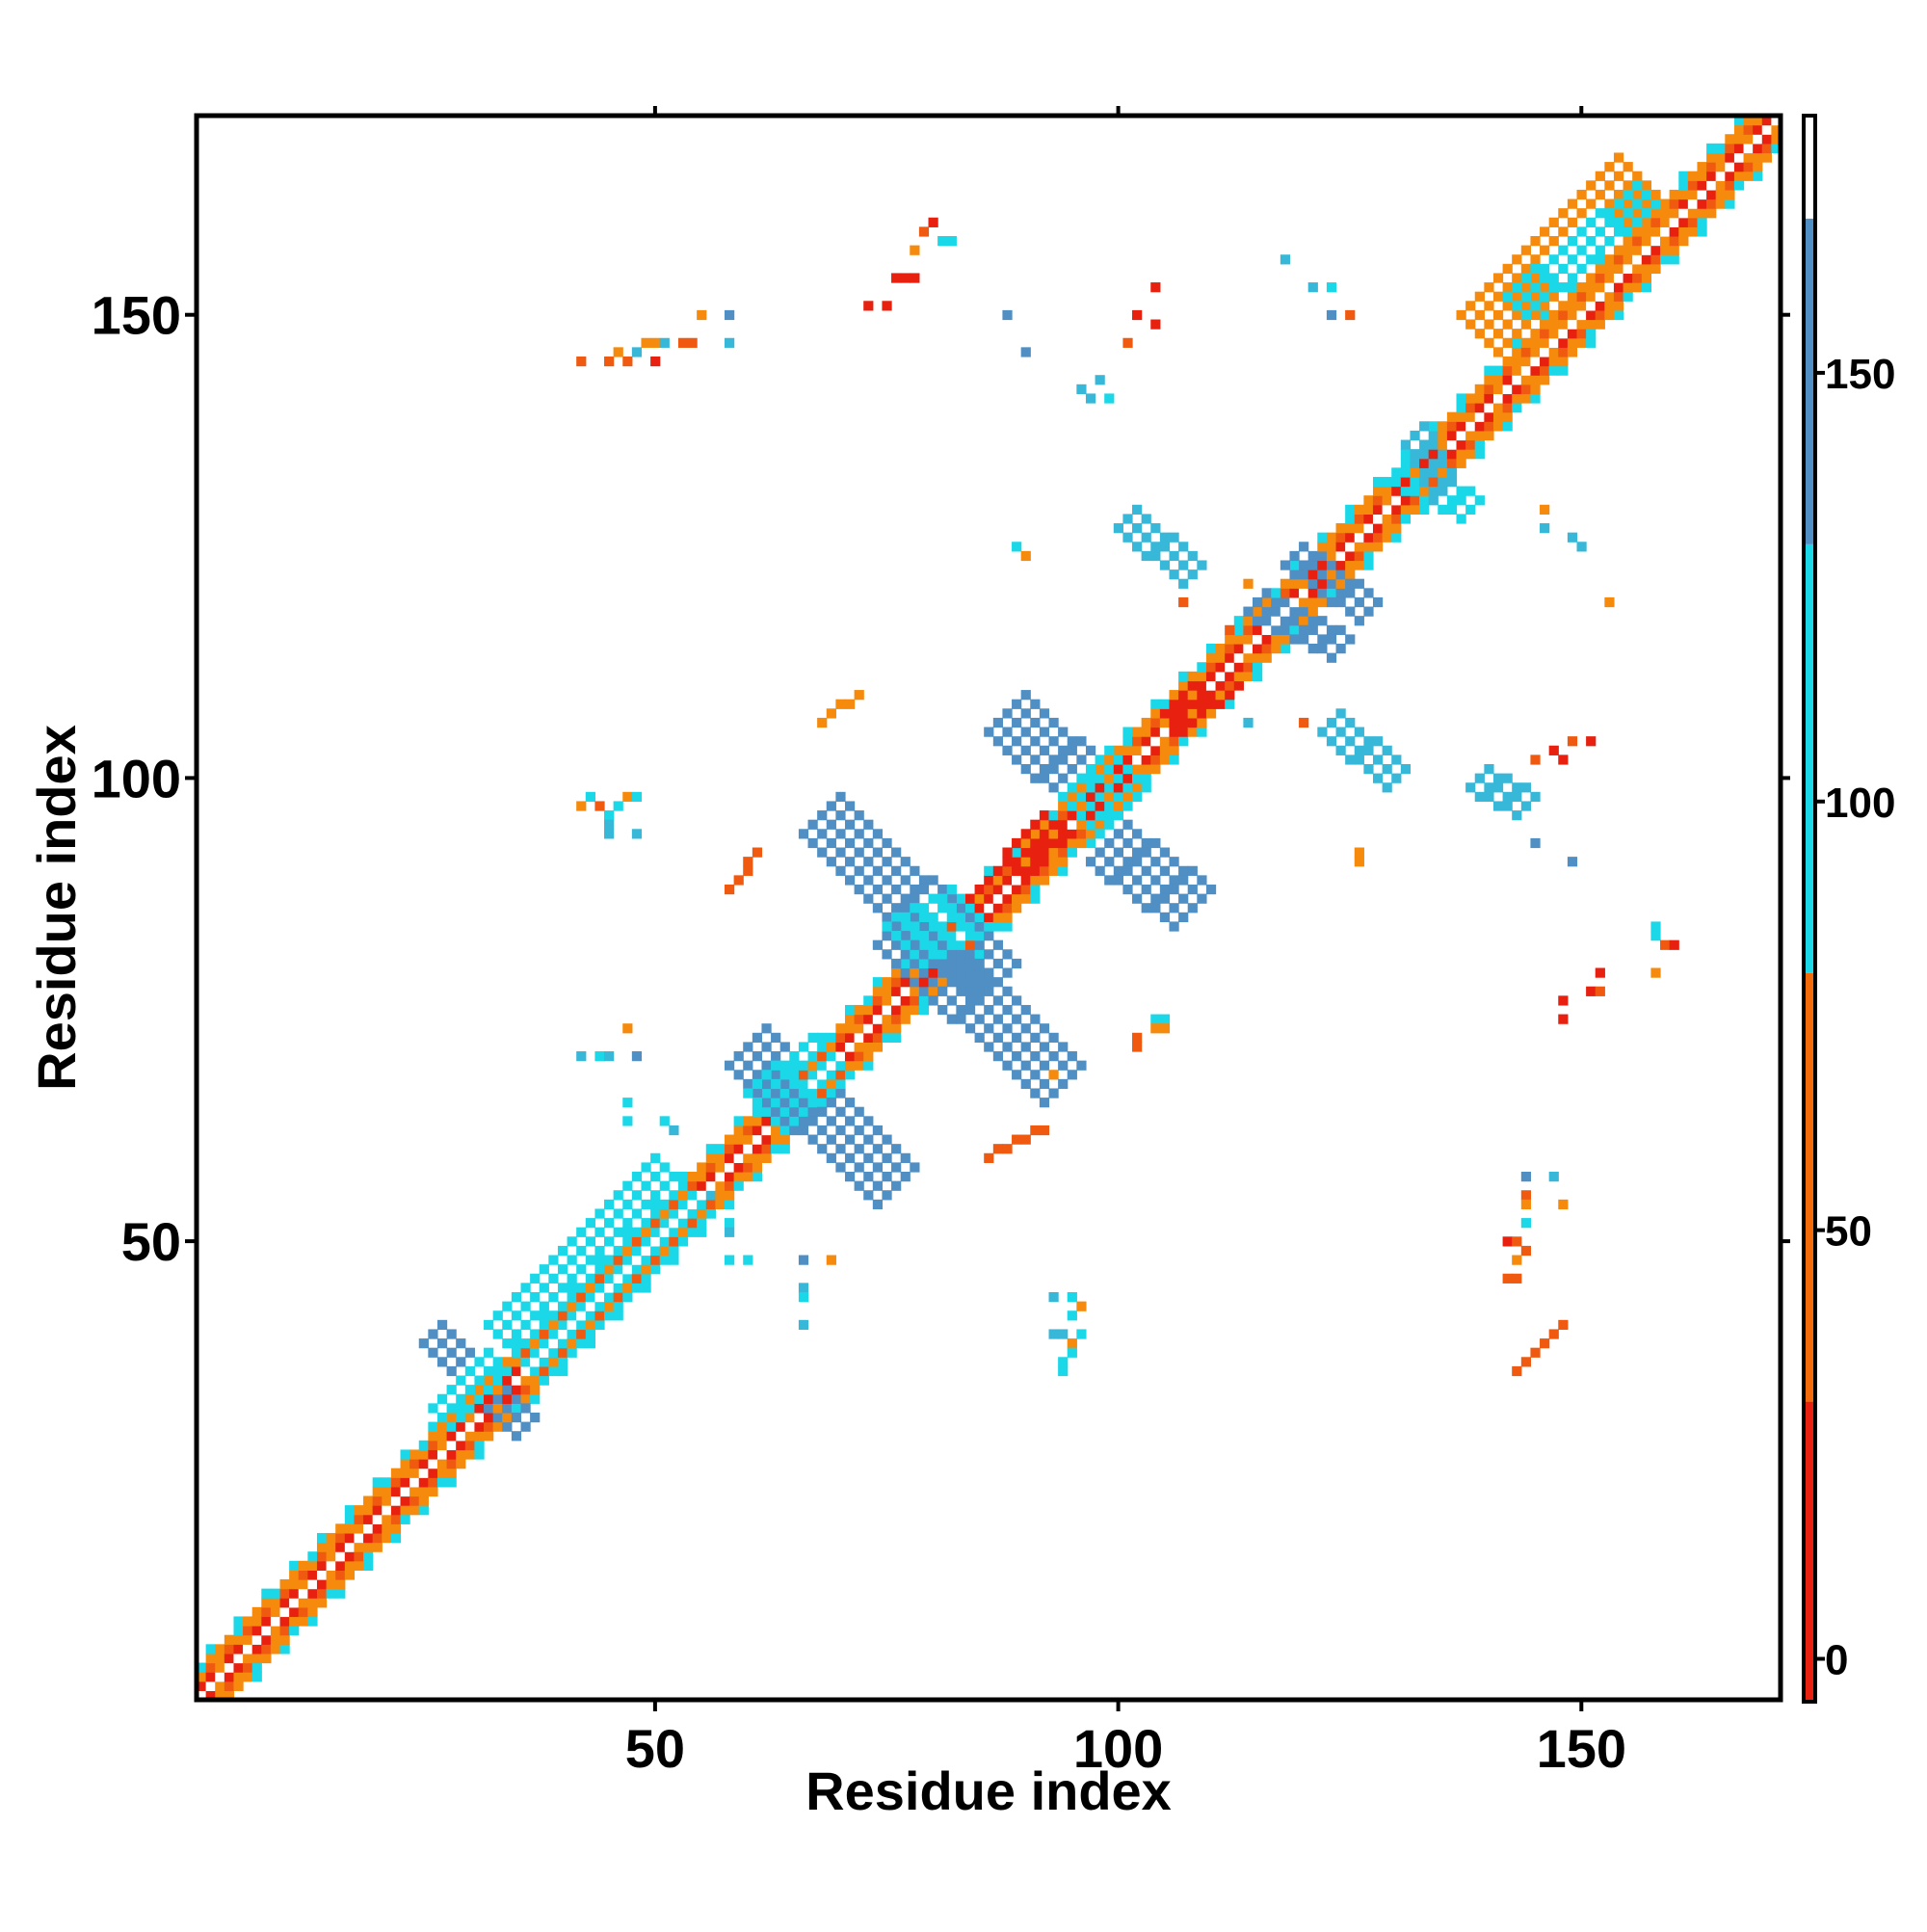 The width and height of the screenshot is (1927, 1932). I want to click on colorbar-frame, so click(1809, 909).